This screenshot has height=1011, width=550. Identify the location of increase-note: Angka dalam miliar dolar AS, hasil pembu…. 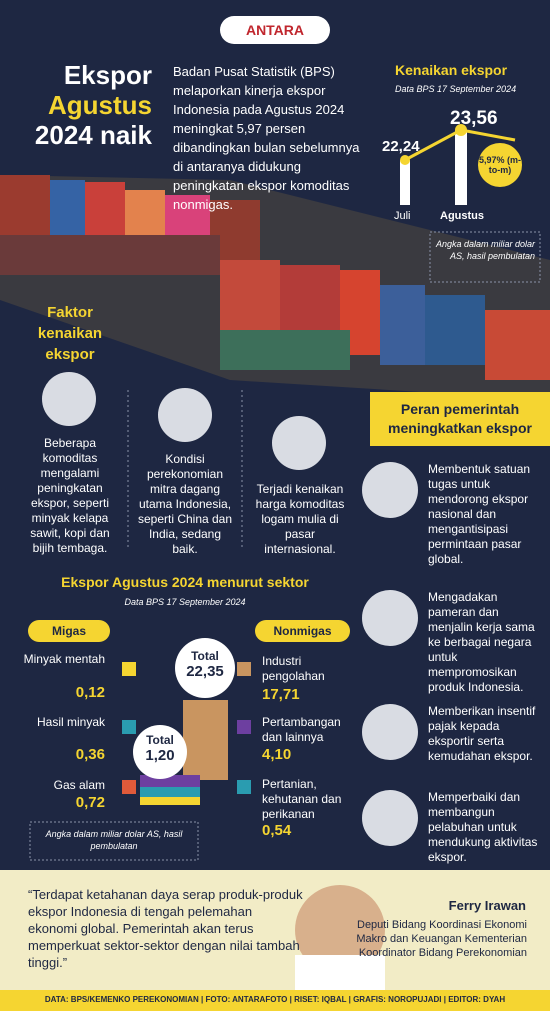
(485, 250).